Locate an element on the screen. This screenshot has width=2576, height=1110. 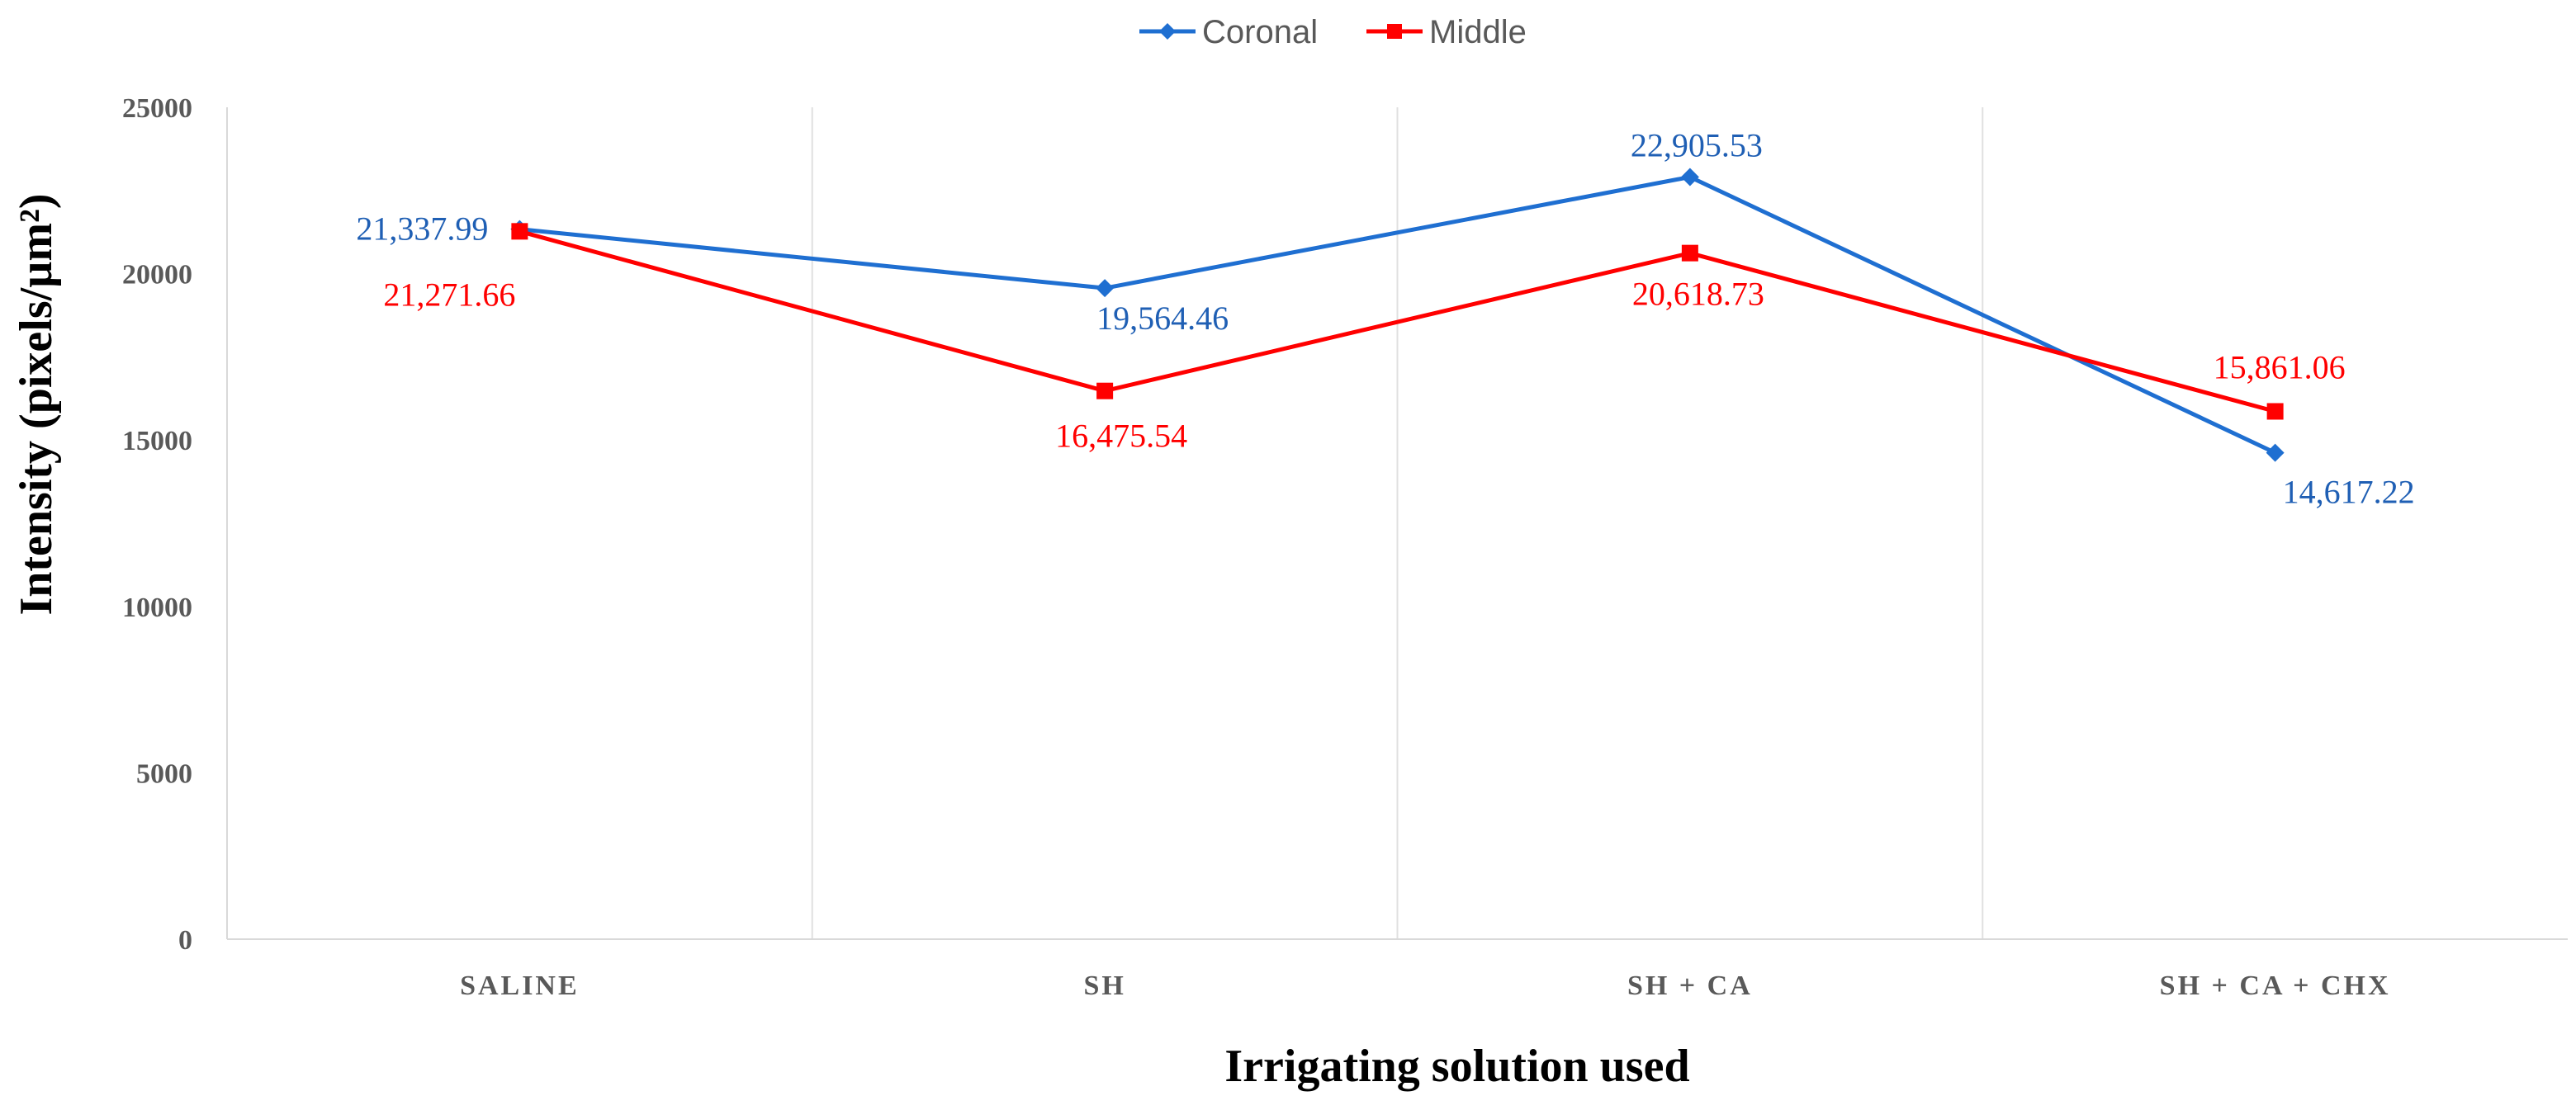
y-tick-label: 15000 is located at coordinates (157, 441).